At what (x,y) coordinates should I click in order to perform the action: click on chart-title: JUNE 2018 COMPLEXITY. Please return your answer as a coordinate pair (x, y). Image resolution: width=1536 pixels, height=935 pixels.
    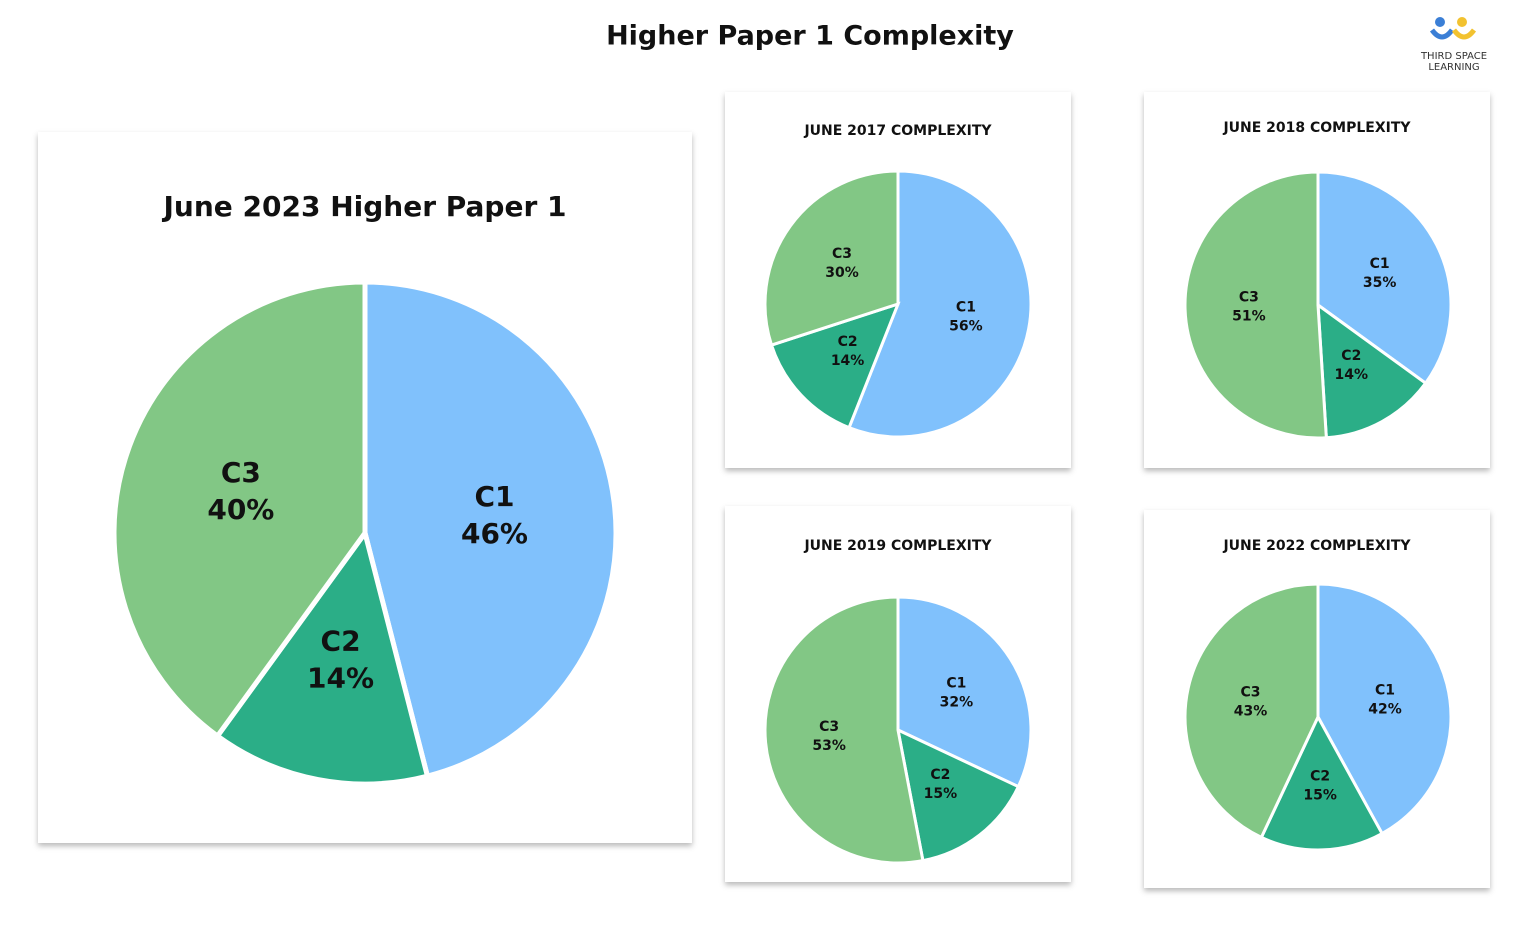
    Looking at the image, I should click on (1316, 128).